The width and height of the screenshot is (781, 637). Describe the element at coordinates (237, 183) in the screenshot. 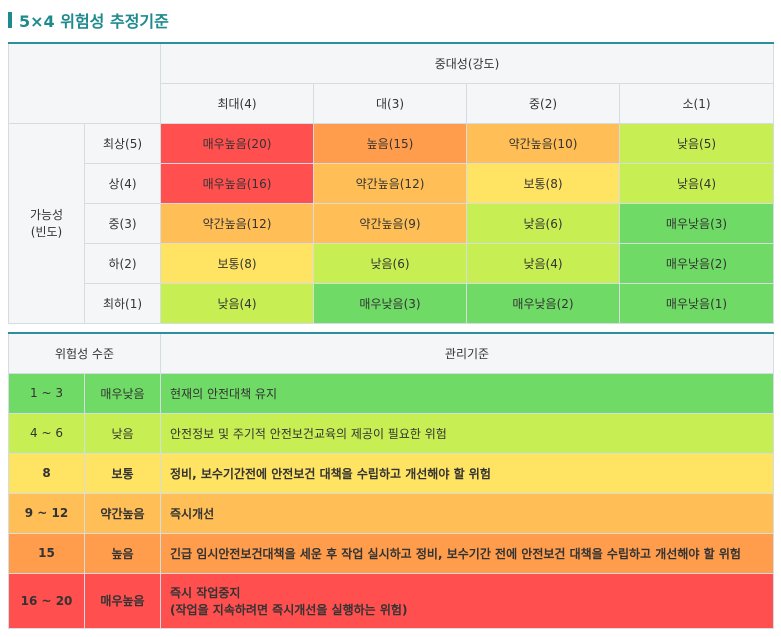

I see `matrix-cell: 매우높음(16)` at that location.